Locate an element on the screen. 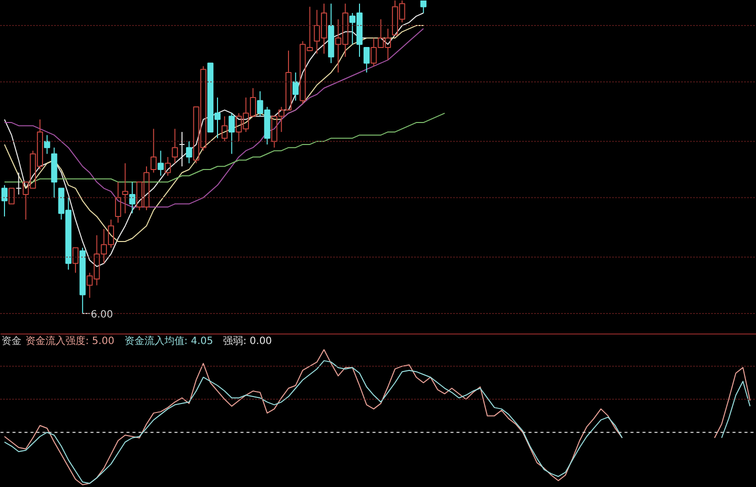 This screenshot has height=487, width=756. chart-title: 资金 is located at coordinates (12, 341).